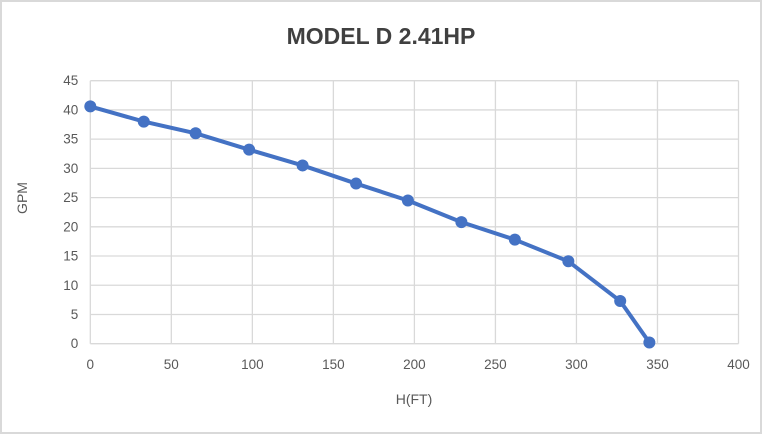 Image resolution: width=762 pixels, height=434 pixels. Describe the element at coordinates (414, 399) in the screenshot. I see `x-axis-title: H(FT)` at that location.